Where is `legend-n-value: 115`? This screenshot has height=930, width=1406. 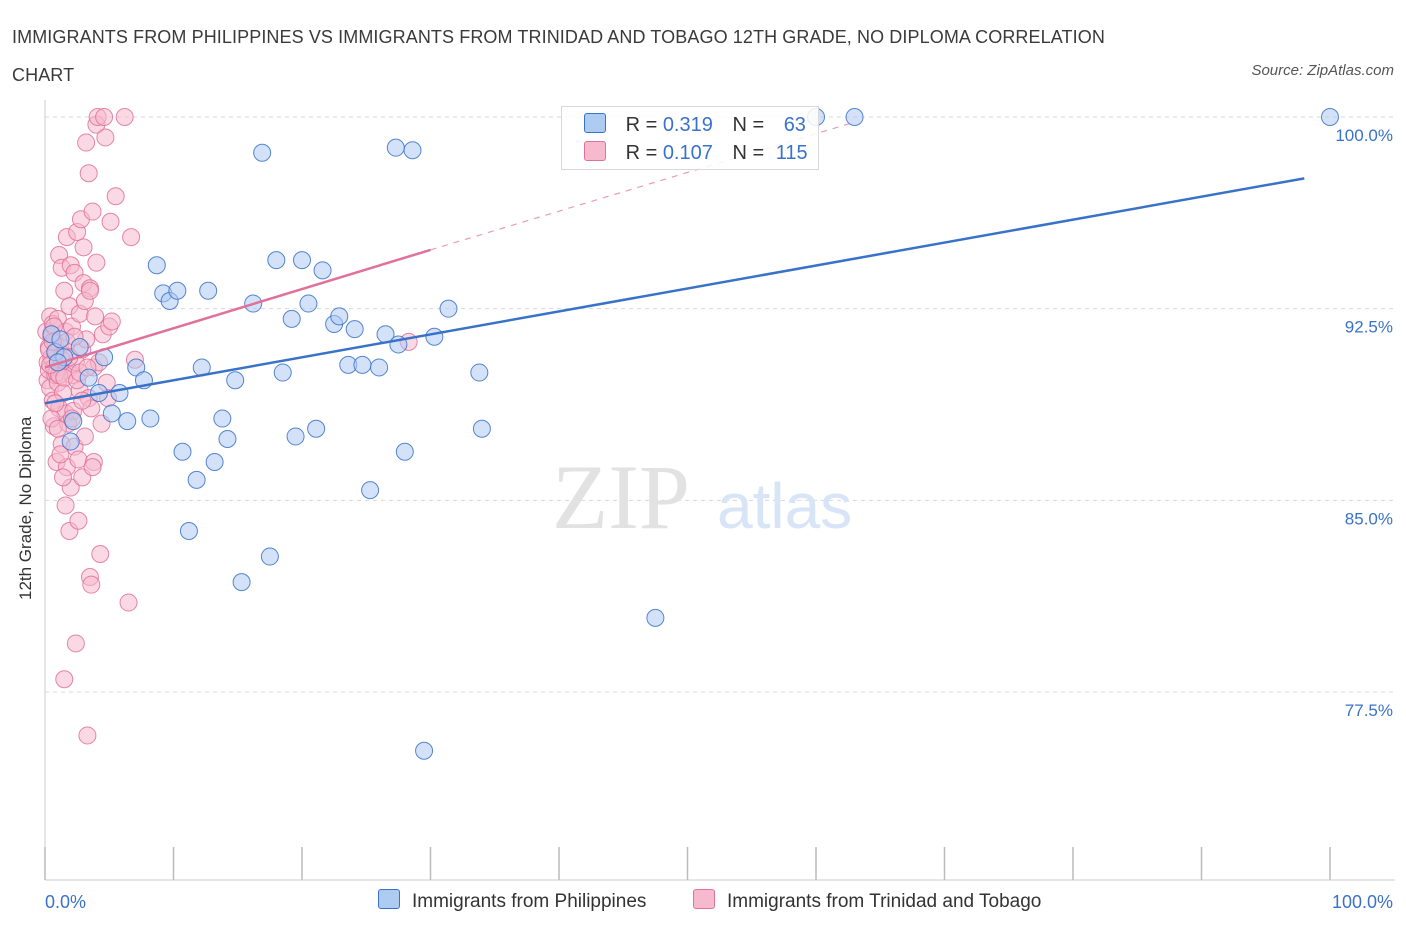 legend-n-value: 115 is located at coordinates (791, 153).